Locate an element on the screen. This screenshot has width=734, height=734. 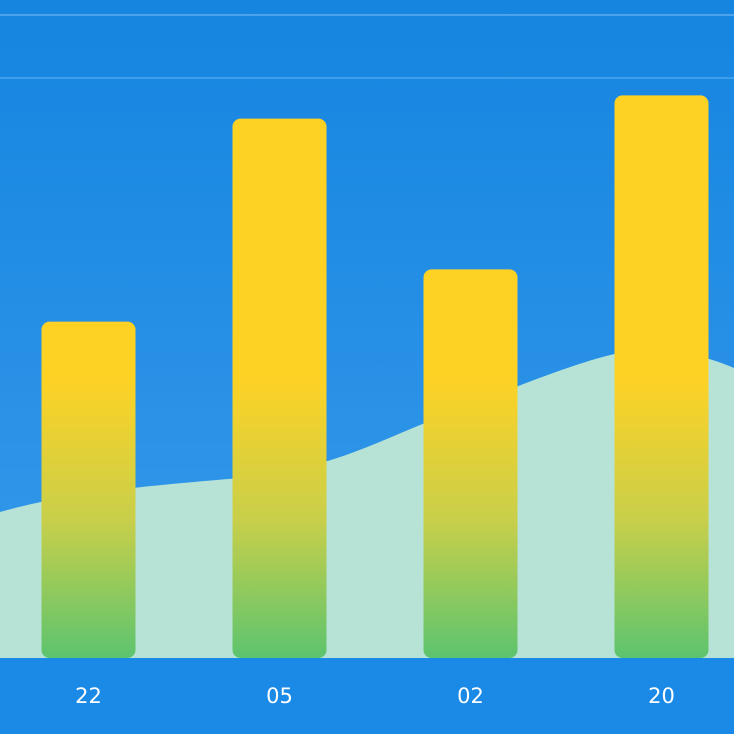
x-tick-label: 05 is located at coordinates (279, 696).